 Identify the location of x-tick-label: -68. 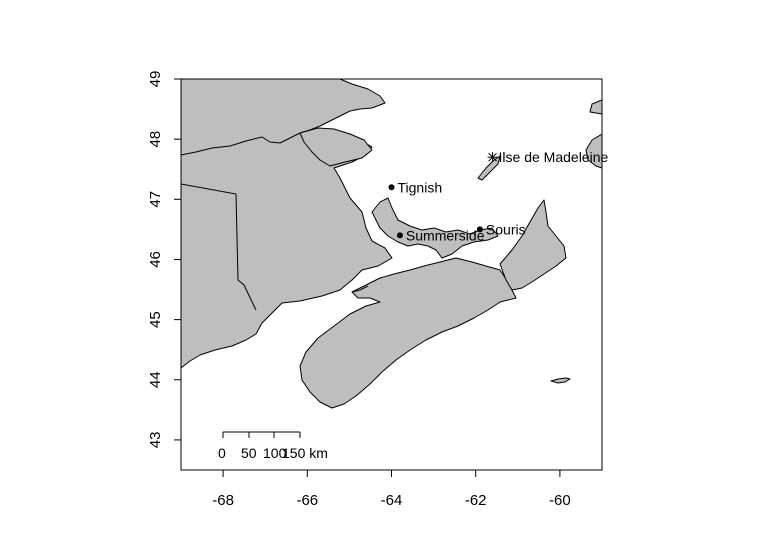
(223, 500).